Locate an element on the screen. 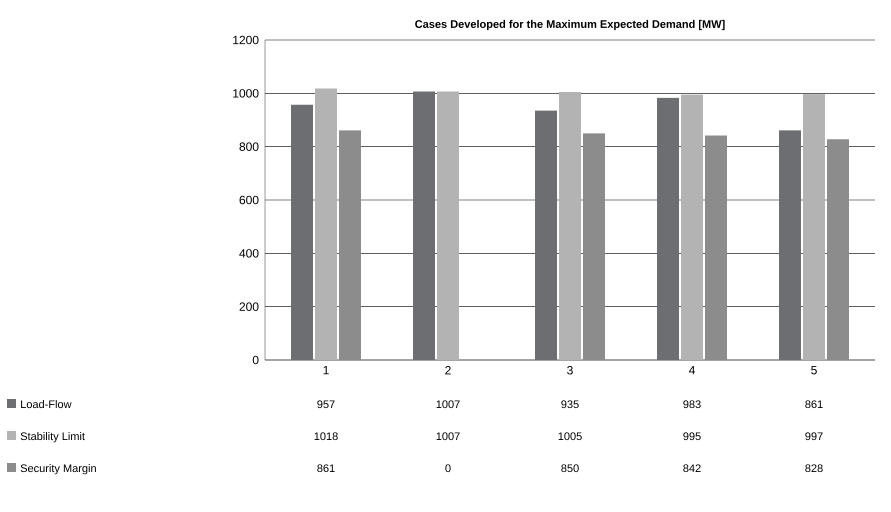  y-tick-label: 800 is located at coordinates (249, 146).